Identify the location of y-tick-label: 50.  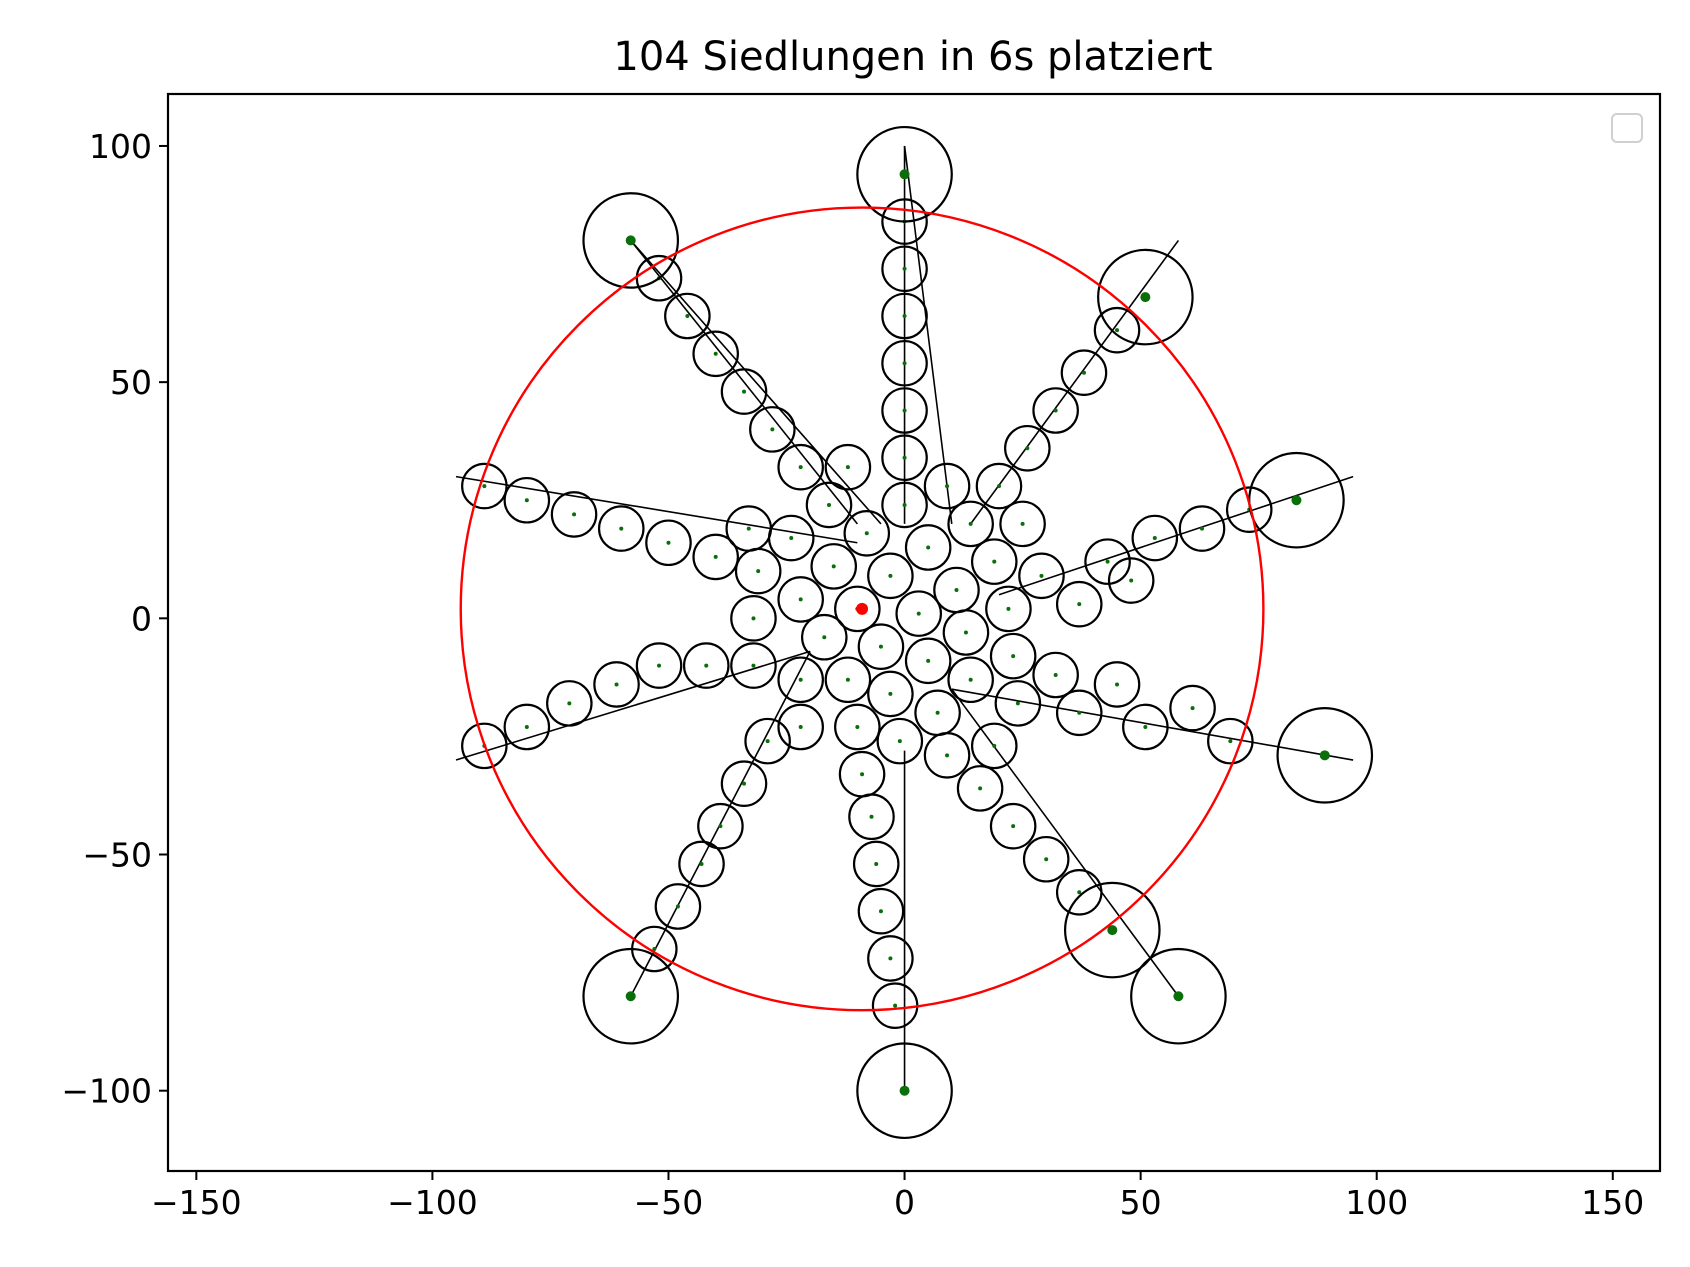
(131, 382).